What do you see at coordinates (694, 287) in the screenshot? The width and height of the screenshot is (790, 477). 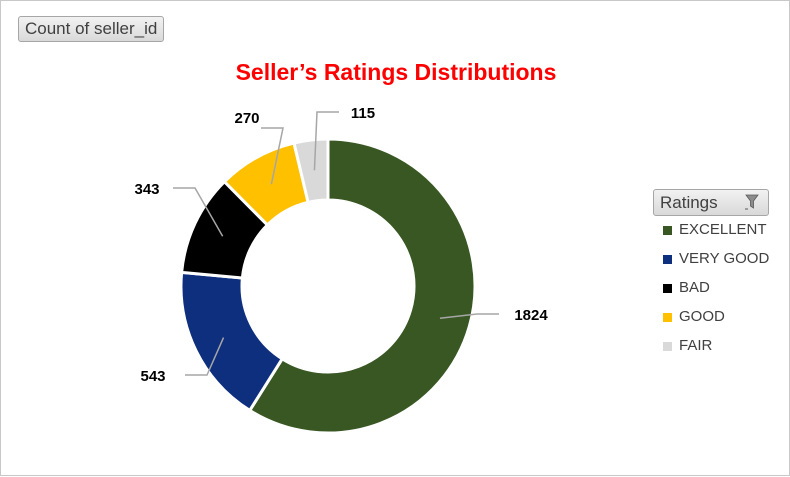 I see `legend-label: BAD` at bounding box center [694, 287].